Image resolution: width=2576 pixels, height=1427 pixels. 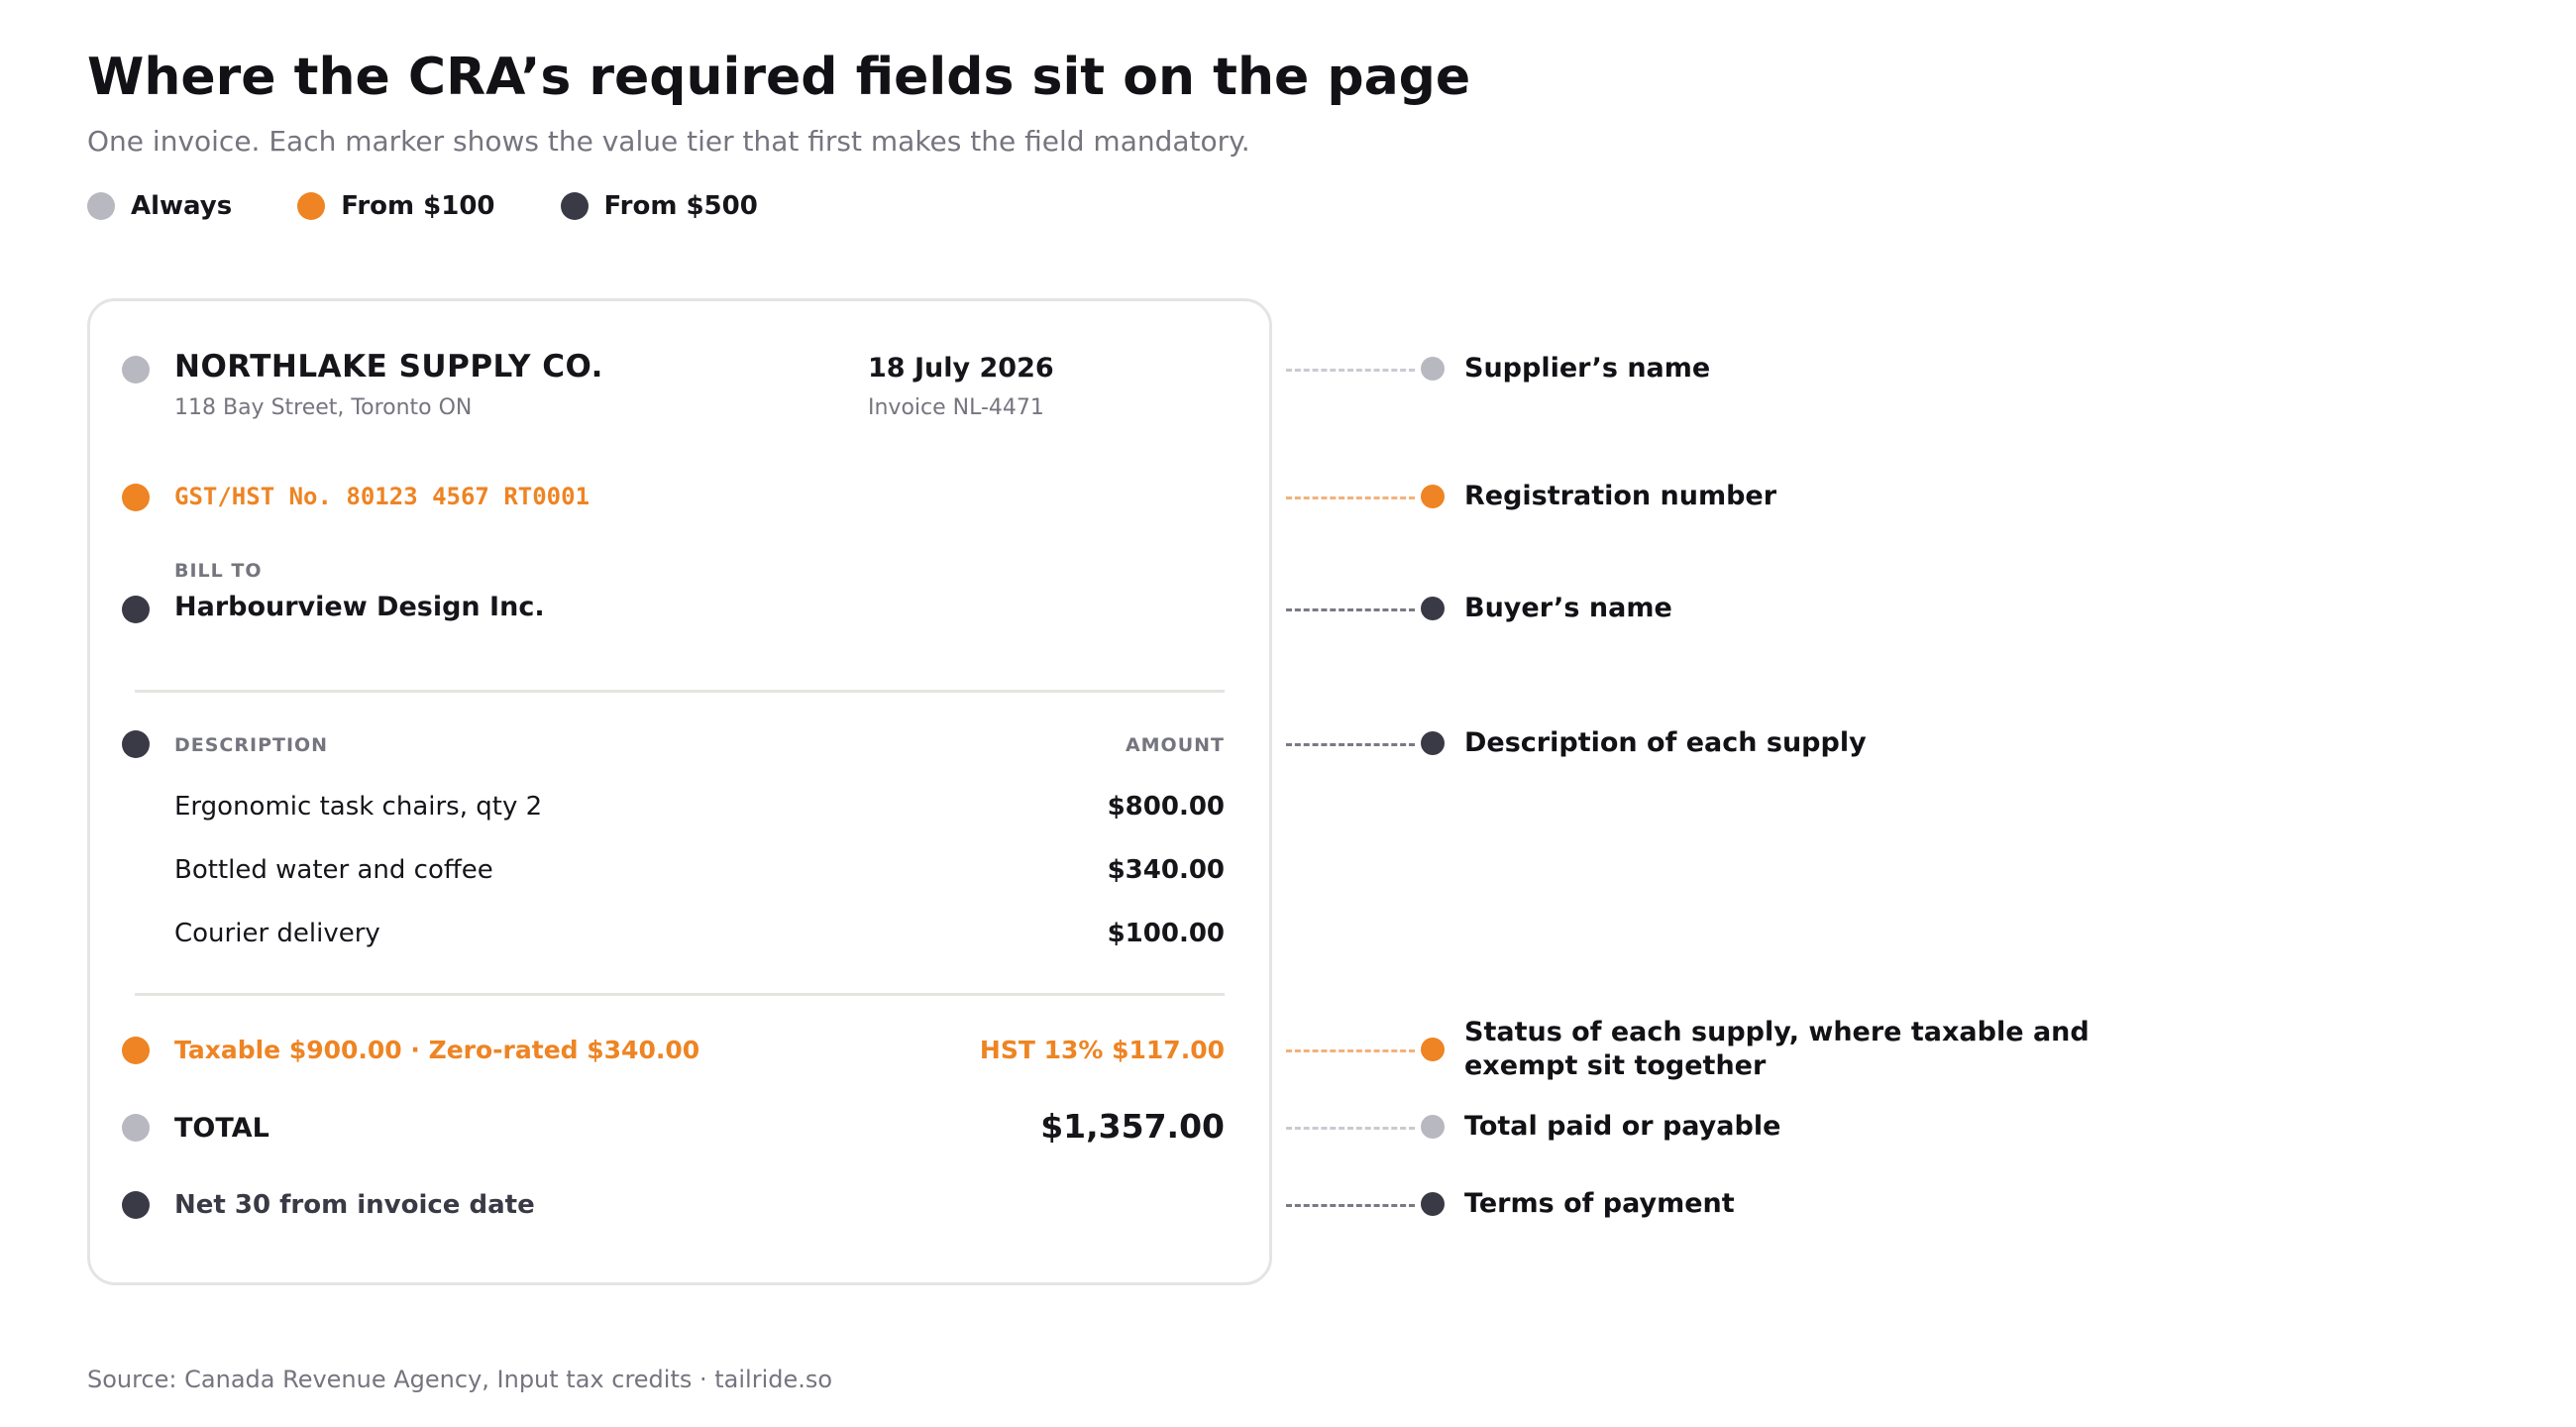 What do you see at coordinates (961, 368) in the screenshot?
I see `invoice-date: 18 July 2026` at bounding box center [961, 368].